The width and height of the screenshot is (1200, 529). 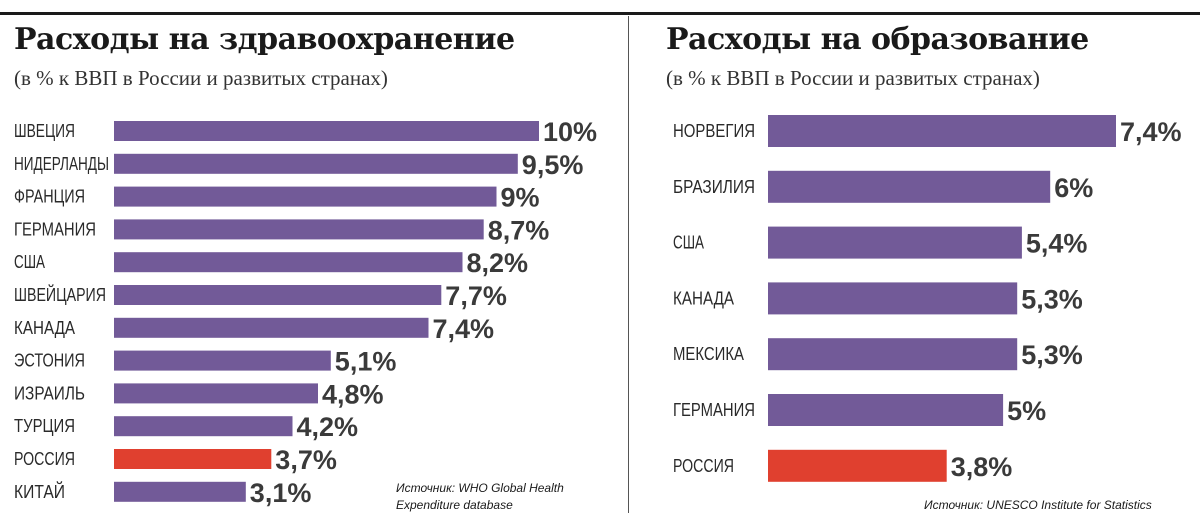 What do you see at coordinates (61, 164) in the screenshot?
I see `health-category-label-item-2: НИДЕРЛАНДЫ` at bounding box center [61, 164].